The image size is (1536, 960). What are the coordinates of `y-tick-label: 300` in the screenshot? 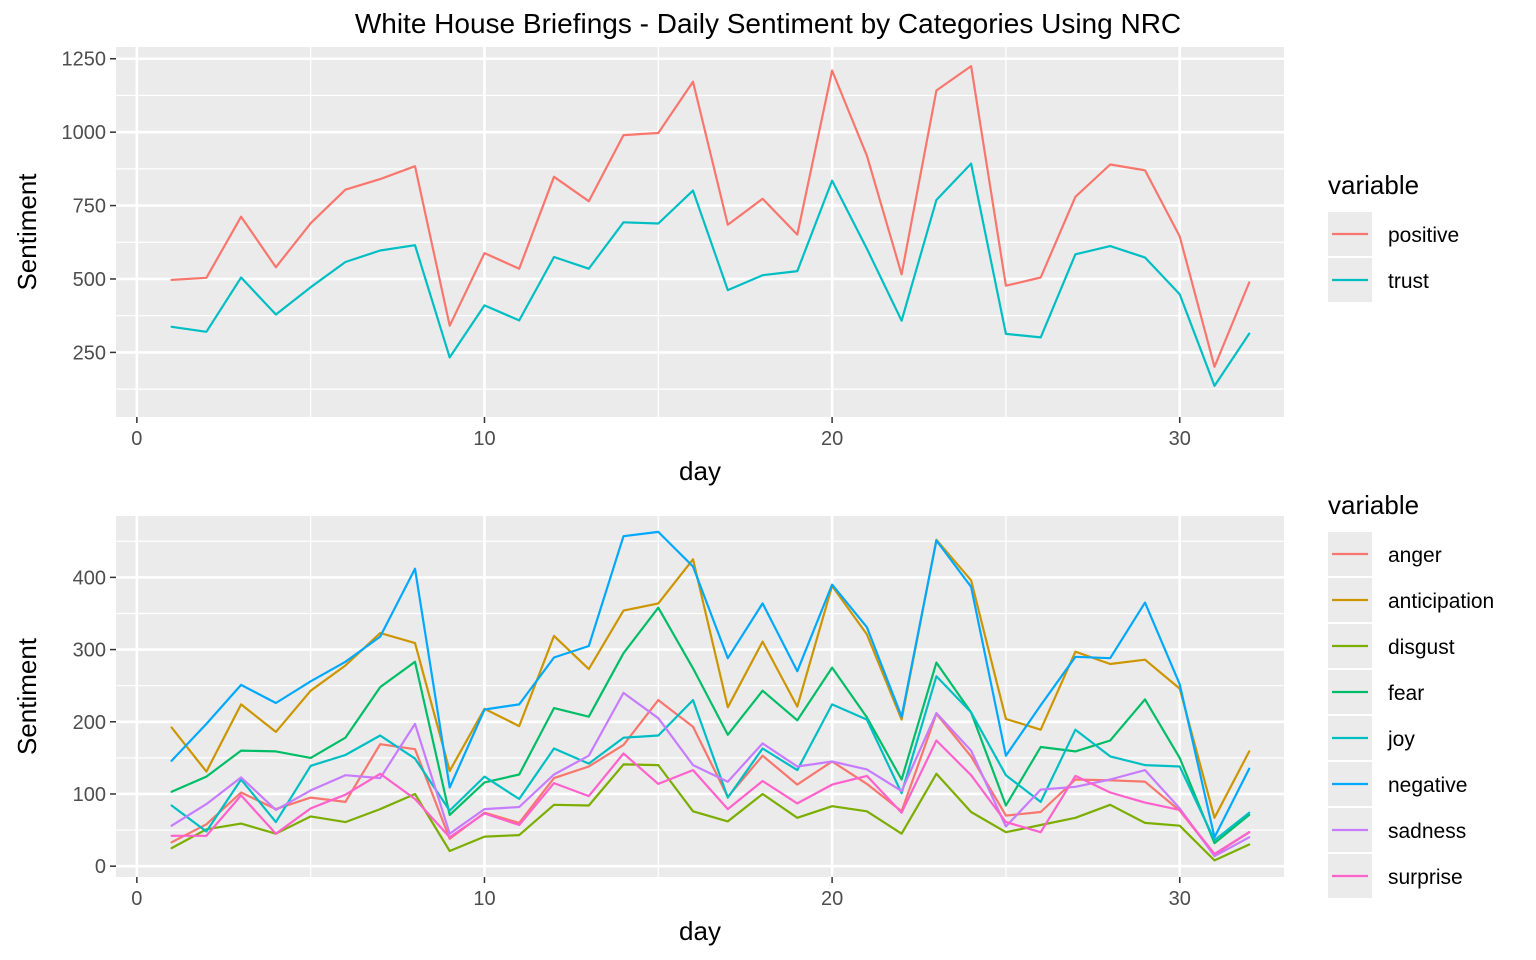 It's located at (89, 651).